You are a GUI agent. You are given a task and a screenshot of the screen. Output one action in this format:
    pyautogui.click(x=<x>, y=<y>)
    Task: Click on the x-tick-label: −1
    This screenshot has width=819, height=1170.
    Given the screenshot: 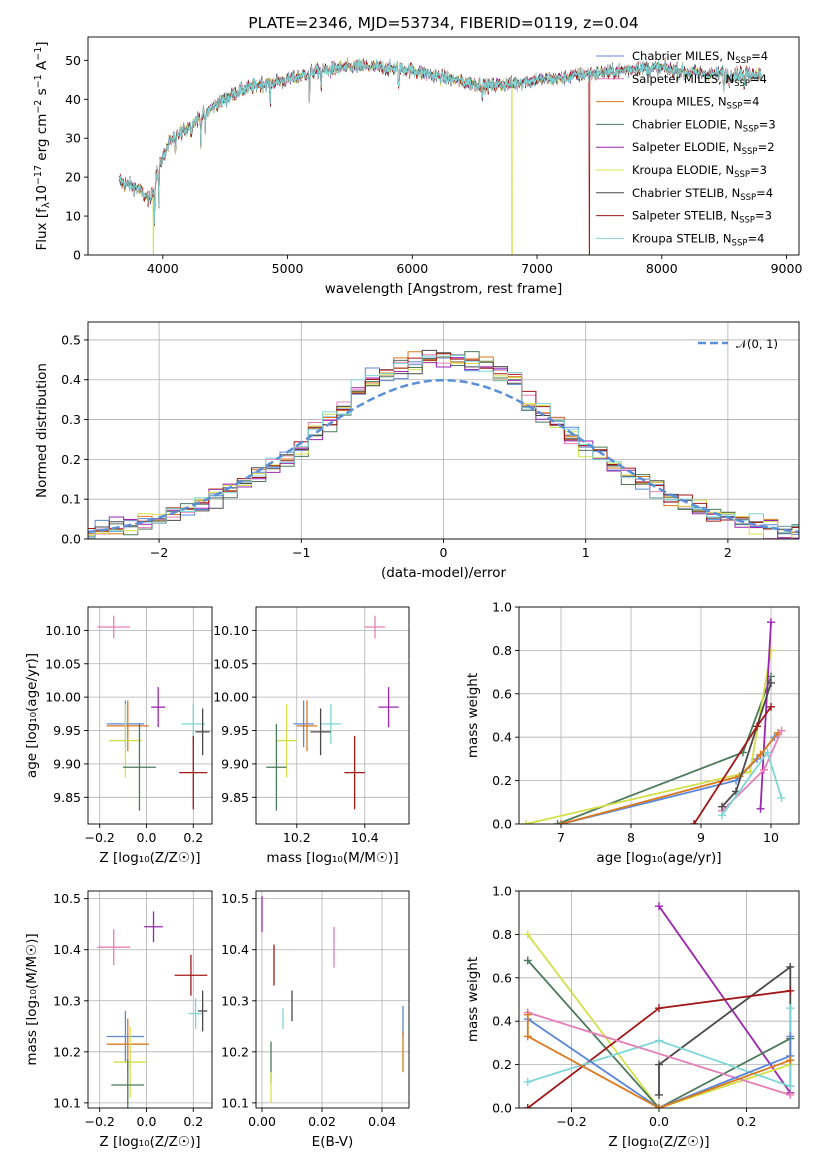 What is the action you would take?
    pyautogui.click(x=301, y=552)
    